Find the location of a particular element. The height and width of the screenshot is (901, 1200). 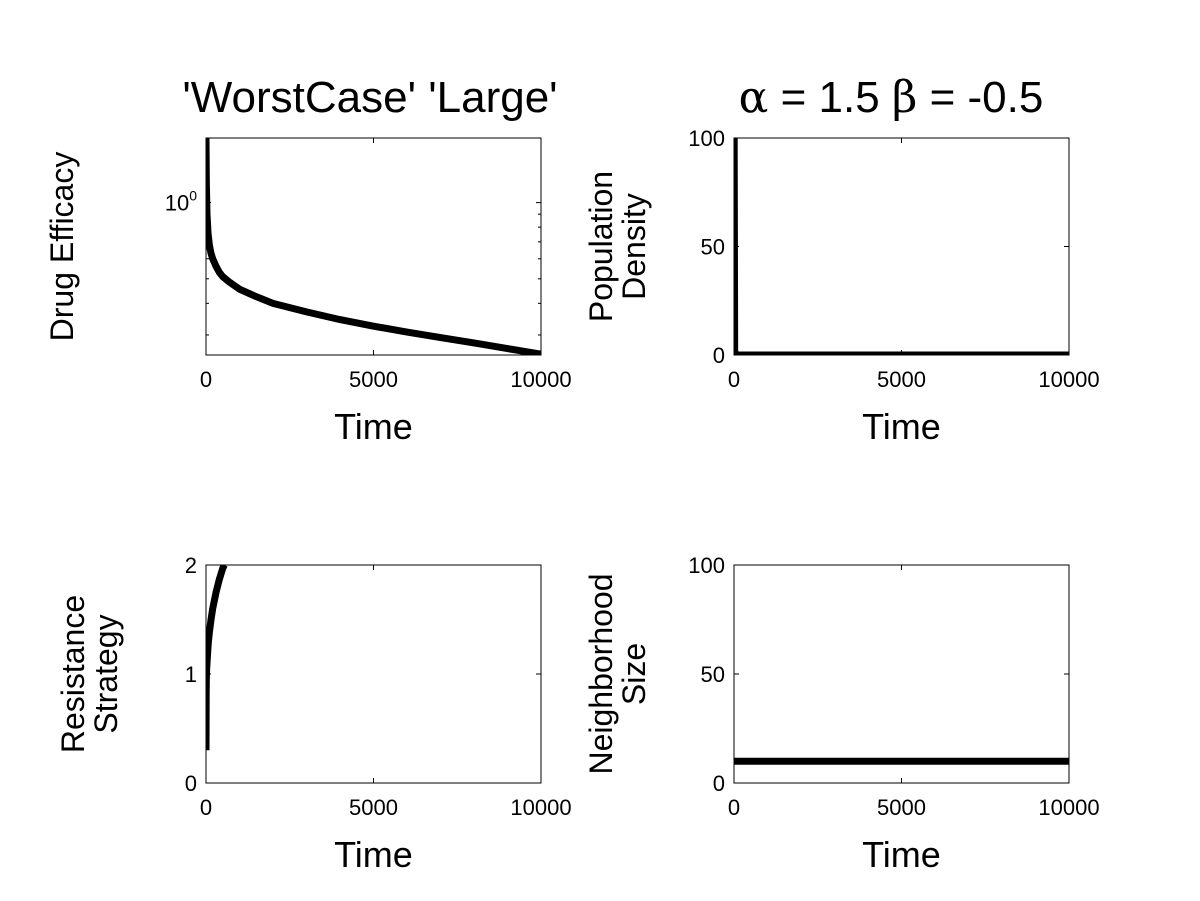

series-line-drug-efficacy is located at coordinates (373, 246).